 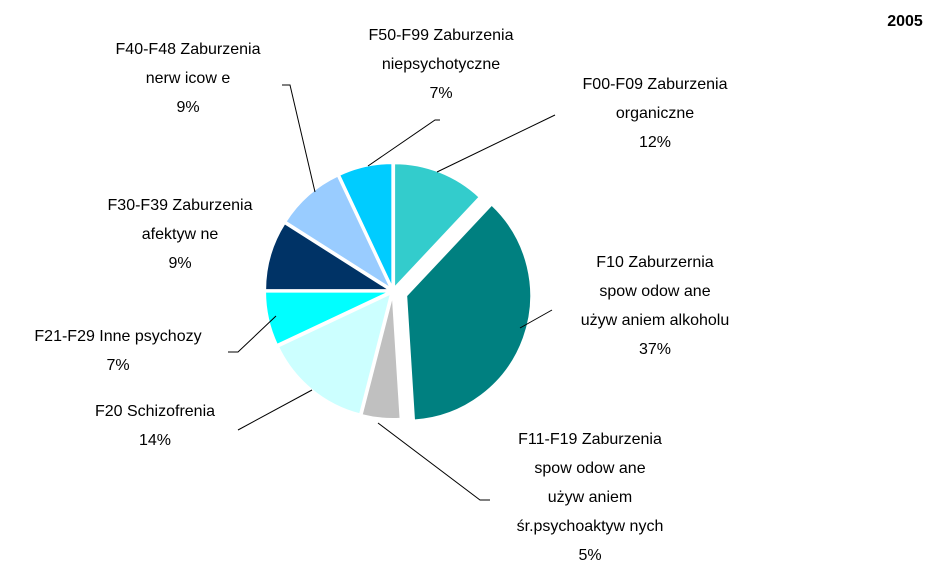 I want to click on slice-label: F40-F48 Zaburzenia, so click(x=188, y=49).